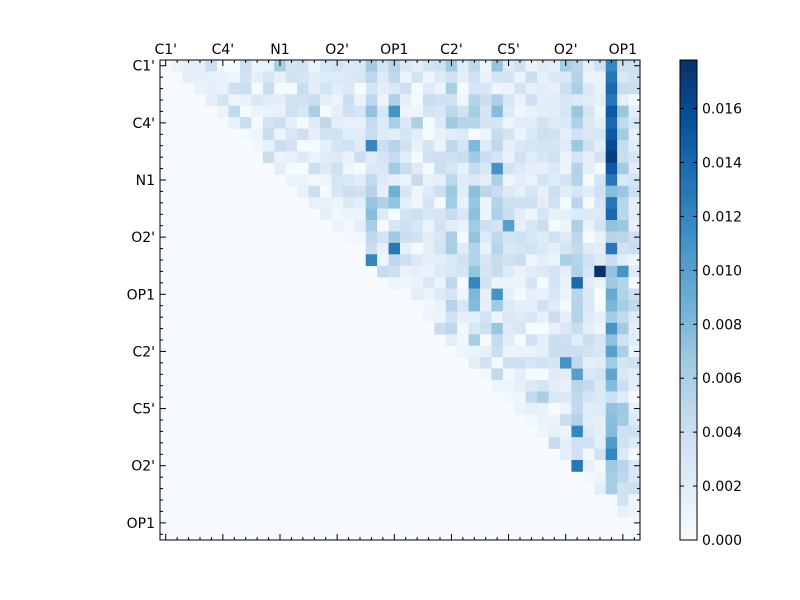 The width and height of the screenshot is (800, 600). Describe the element at coordinates (279, 50) in the screenshot. I see `x-tick-label: N1` at that location.